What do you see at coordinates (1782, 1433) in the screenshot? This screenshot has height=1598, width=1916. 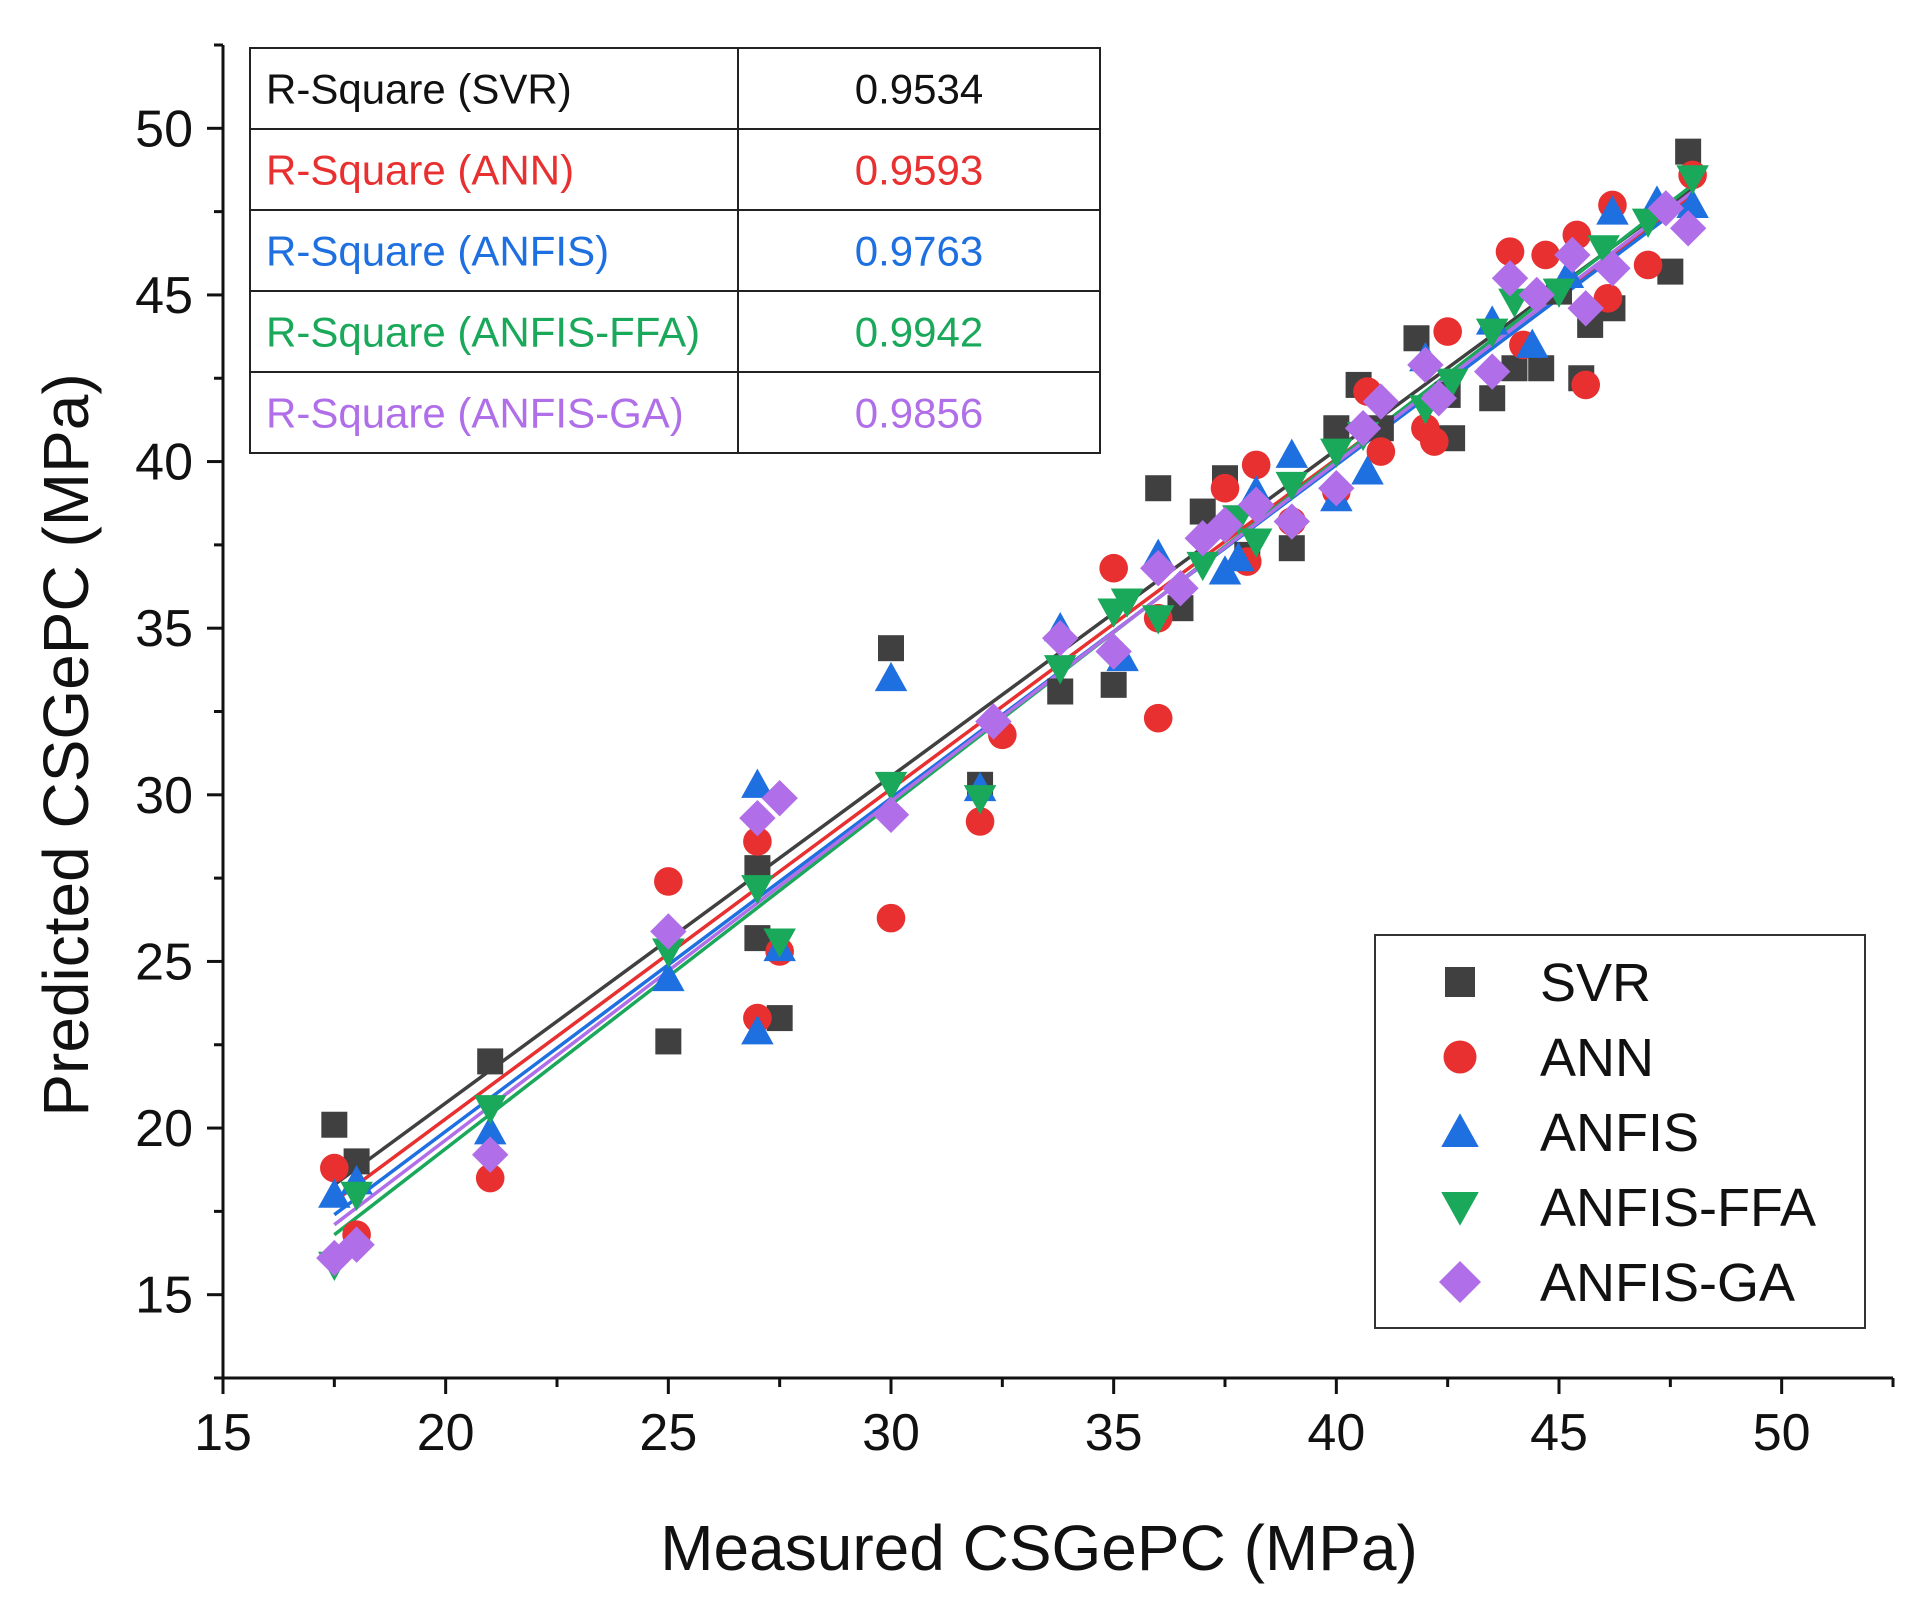 I see `x-tick-label: 50` at bounding box center [1782, 1433].